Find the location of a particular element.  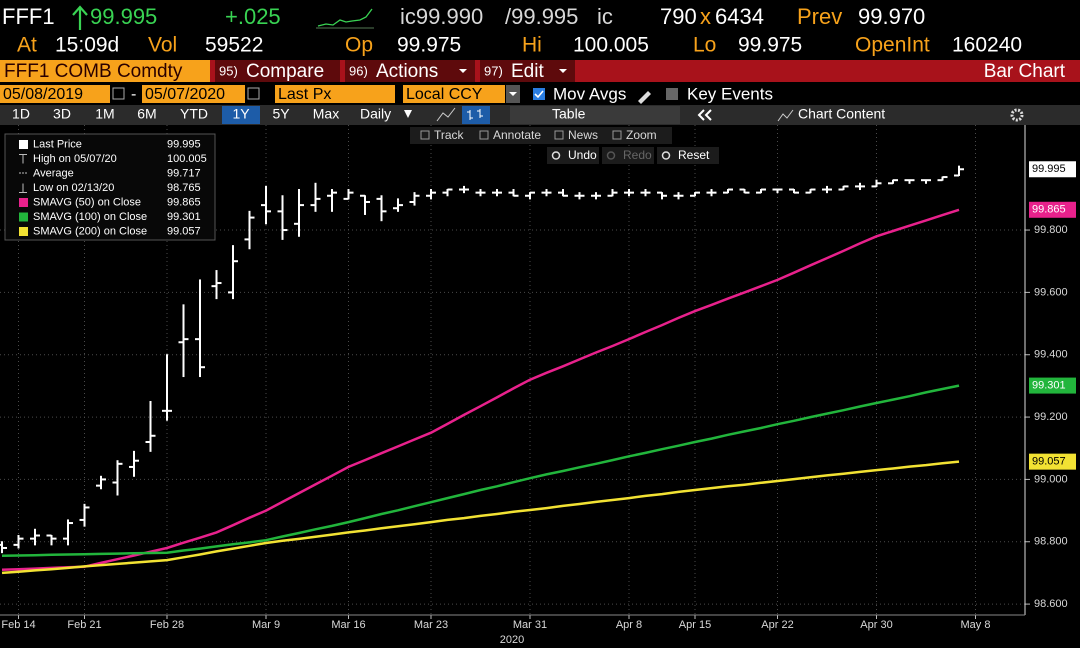

x-tick-label: Apr 30 is located at coordinates (876, 625).